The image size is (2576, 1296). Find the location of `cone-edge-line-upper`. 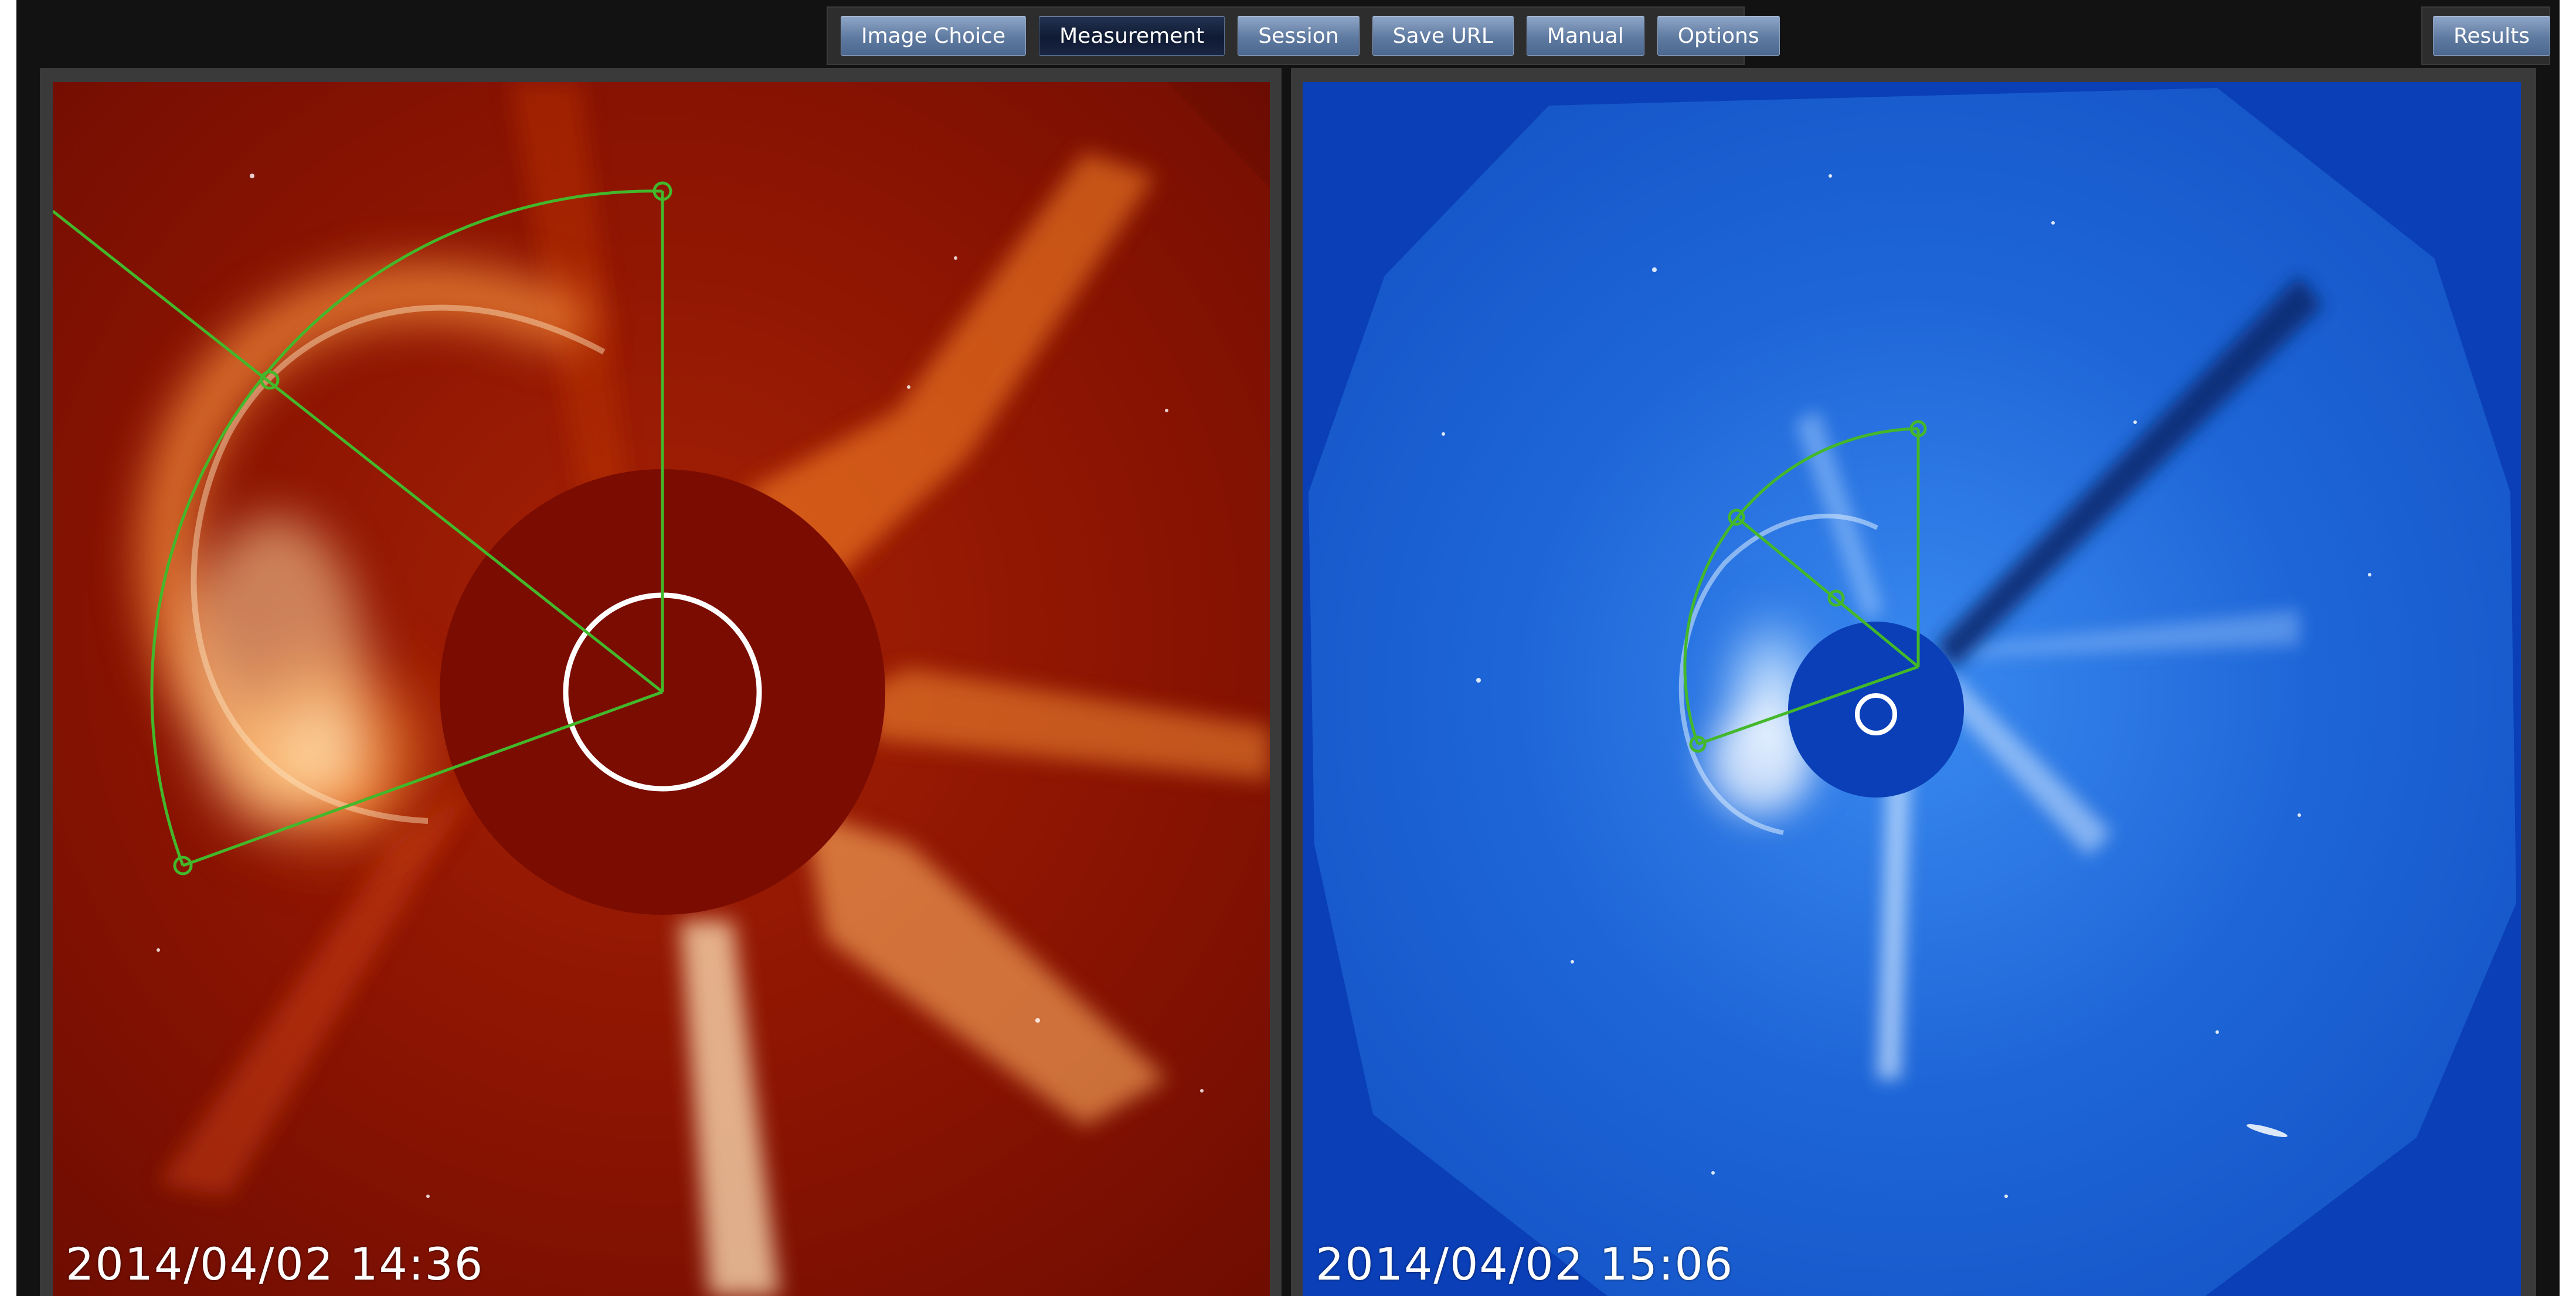

cone-edge-line-upper is located at coordinates (359, 451).